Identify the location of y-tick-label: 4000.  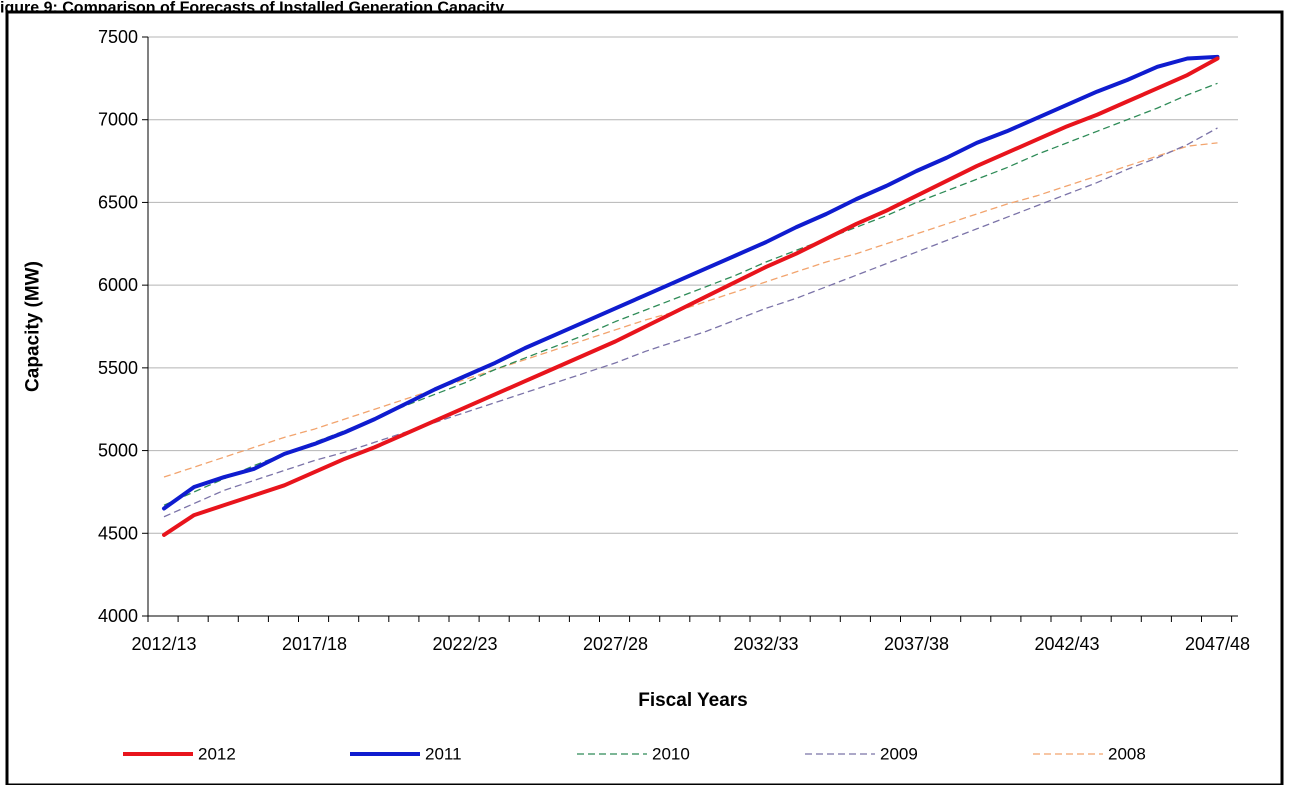
(118, 616).